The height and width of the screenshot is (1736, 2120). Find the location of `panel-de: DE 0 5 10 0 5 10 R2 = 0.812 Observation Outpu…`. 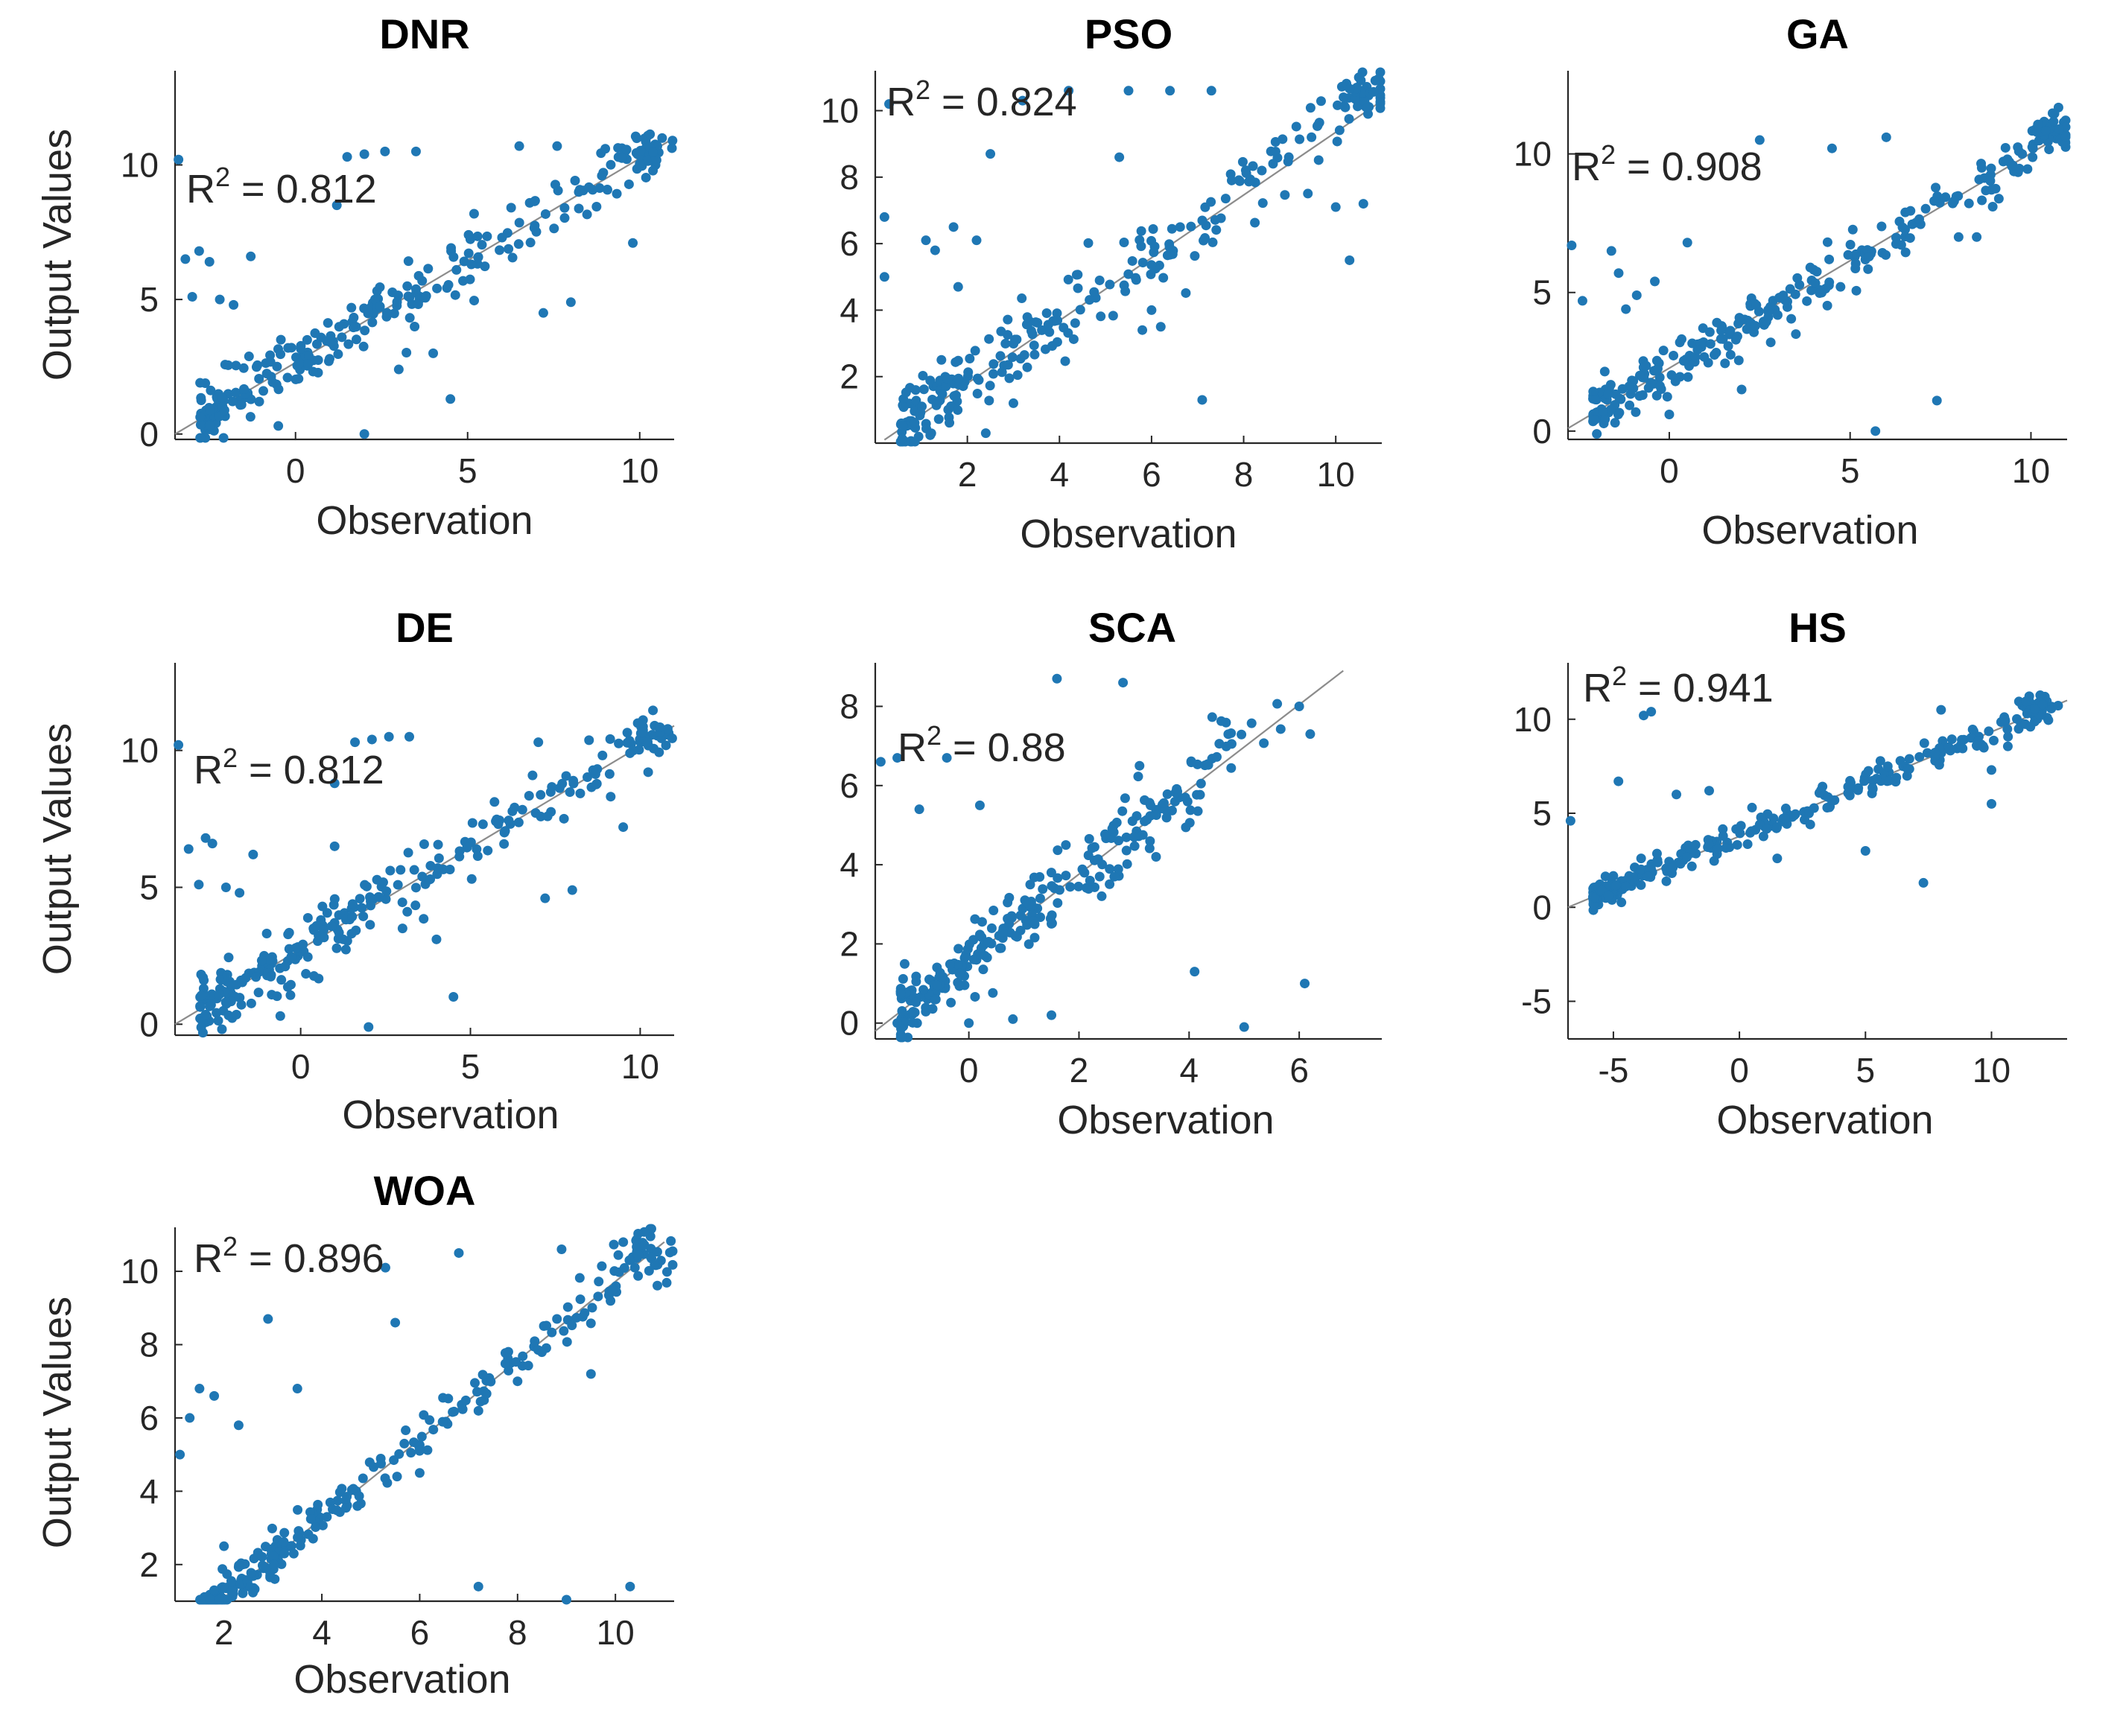

panel-de: DE 0 5 10 0 5 10 R2 = 0.812 Observation Outpu… is located at coordinates (356, 870).